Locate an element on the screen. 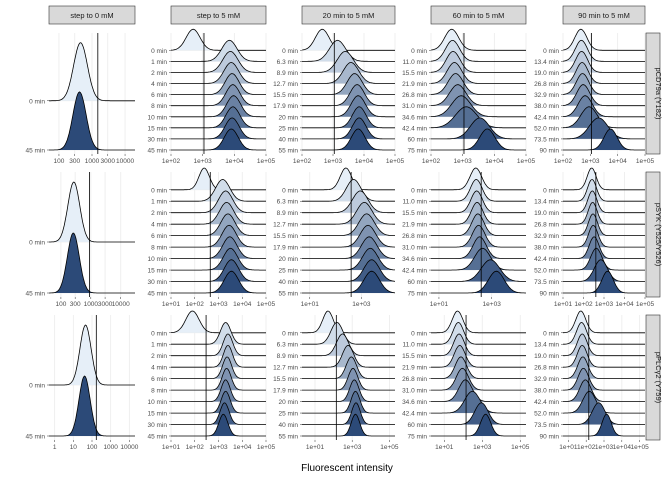 This screenshot has width=672, height=480. y-tick-label: 34.6 min is located at coordinates (414, 259).